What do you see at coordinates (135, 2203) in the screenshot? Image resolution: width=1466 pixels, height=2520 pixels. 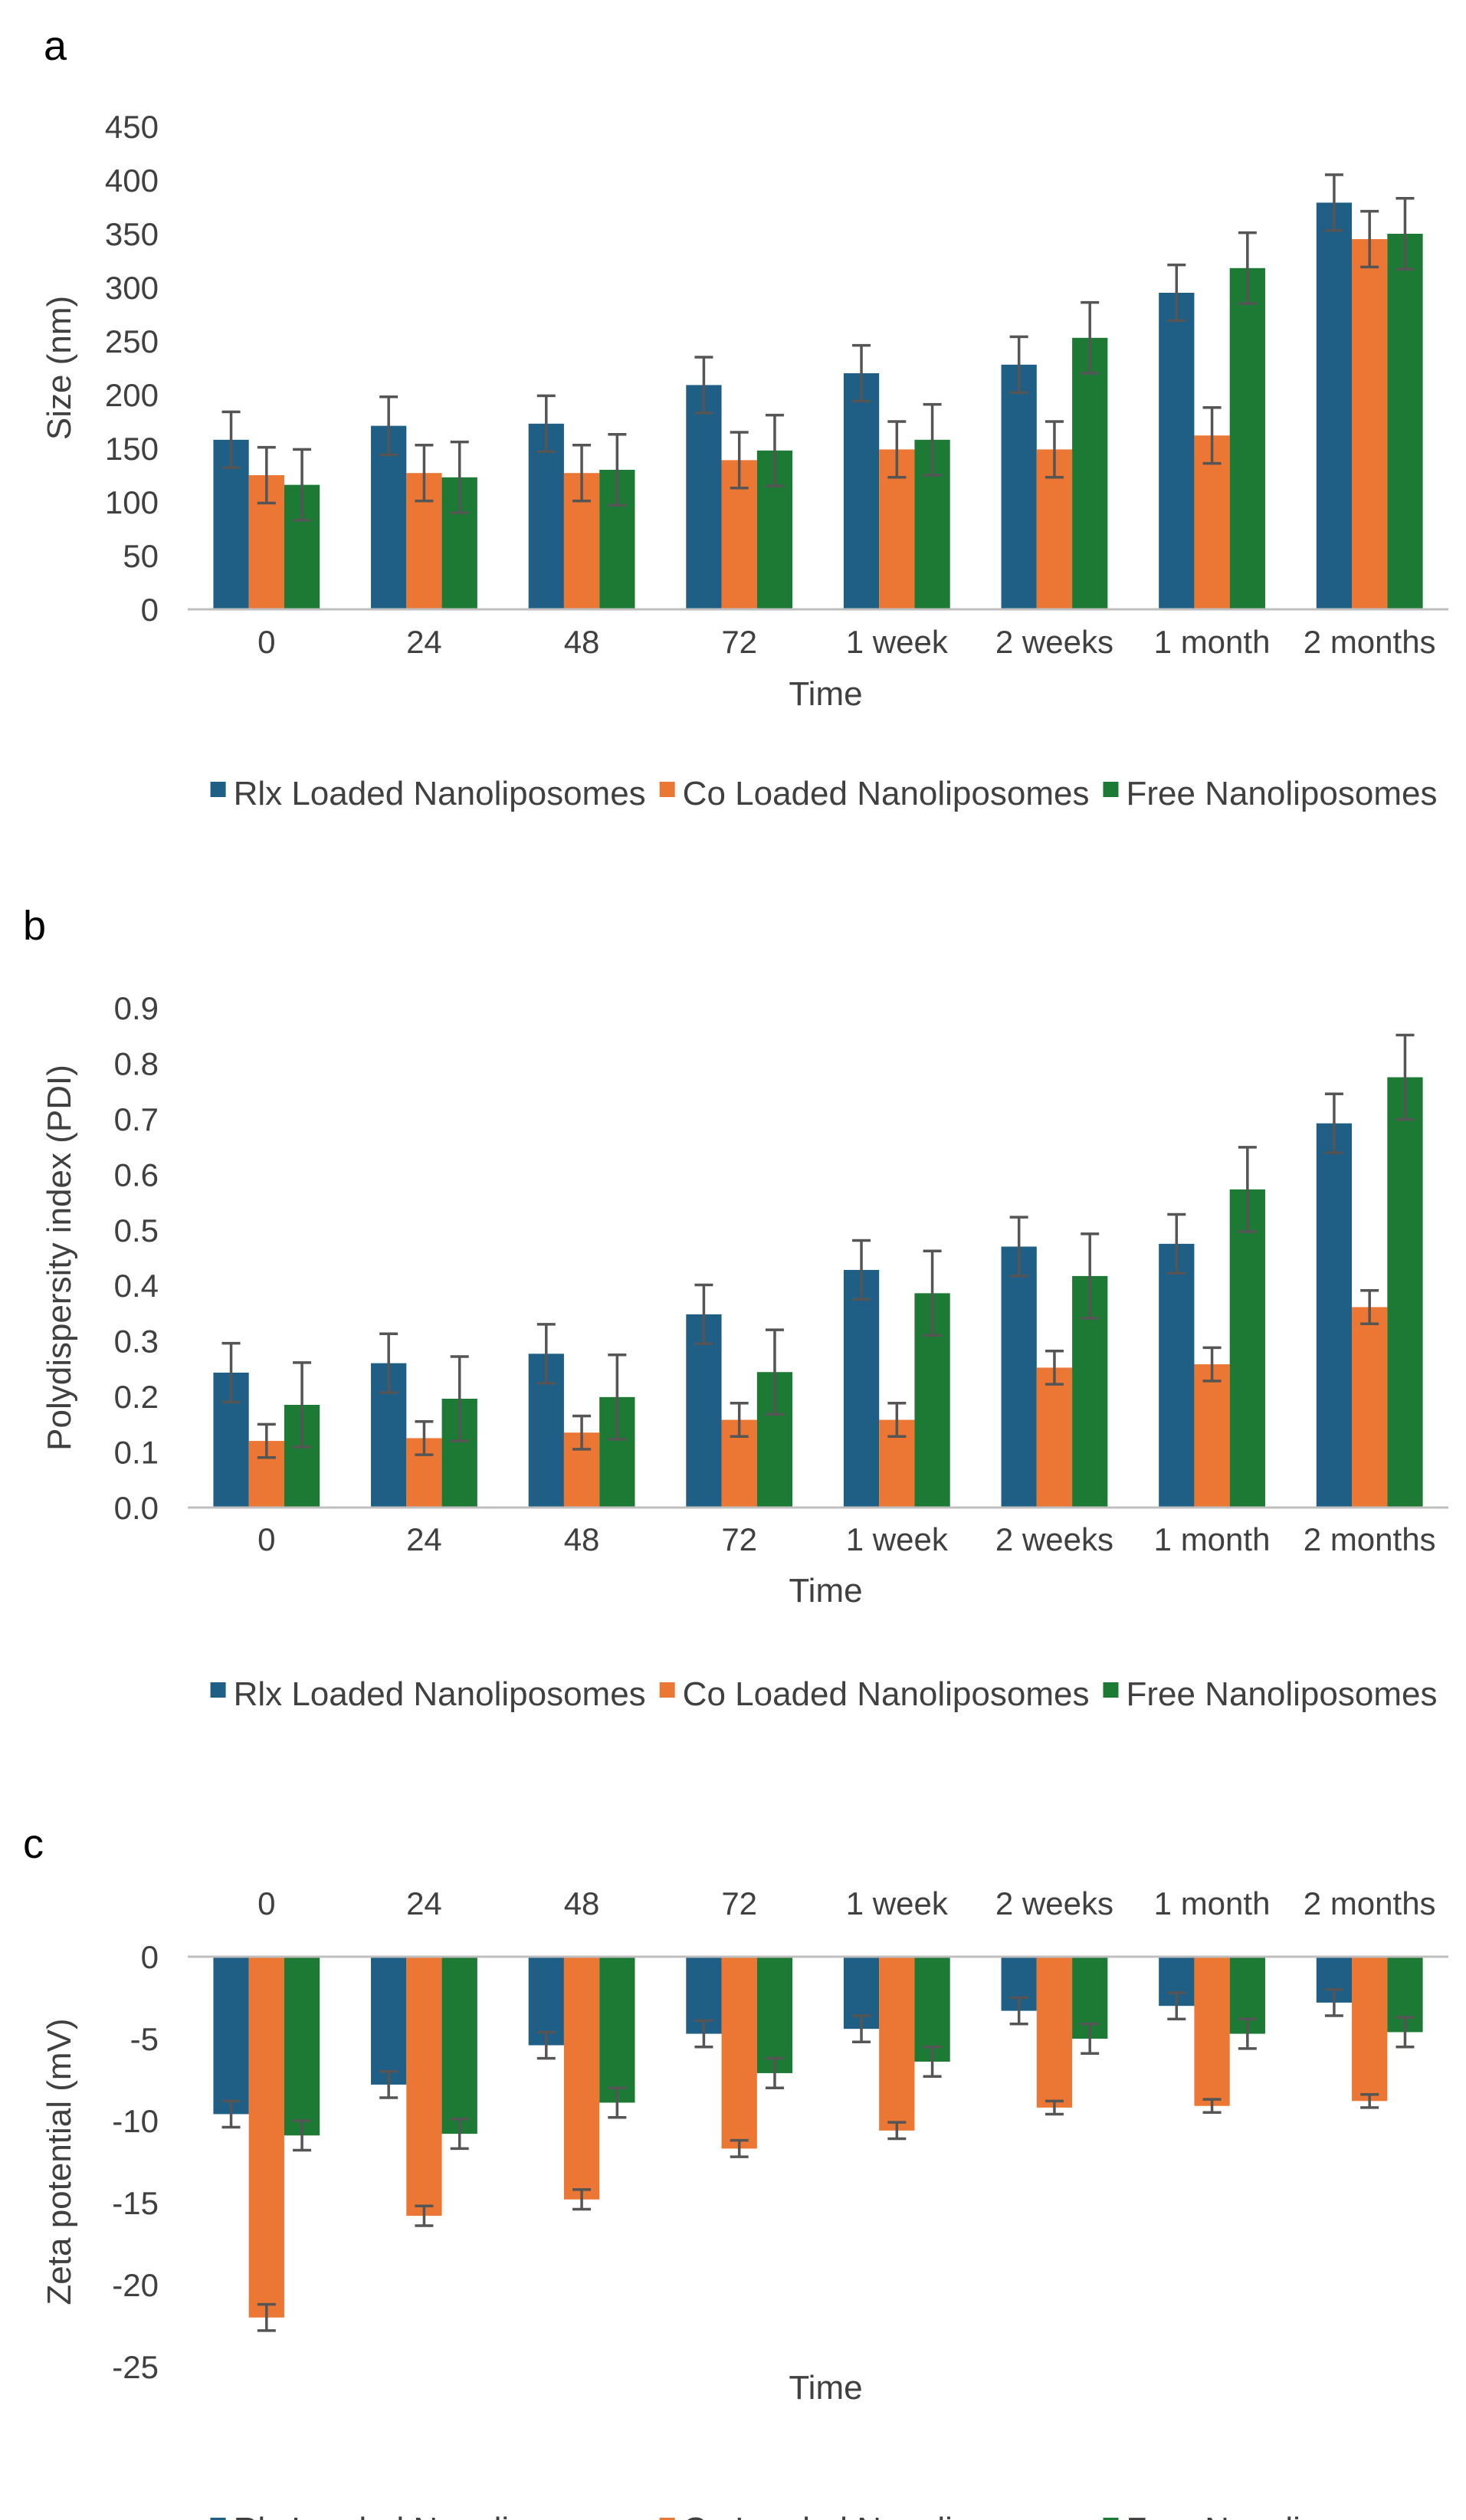 I see `y-tick-label: -15` at bounding box center [135, 2203].